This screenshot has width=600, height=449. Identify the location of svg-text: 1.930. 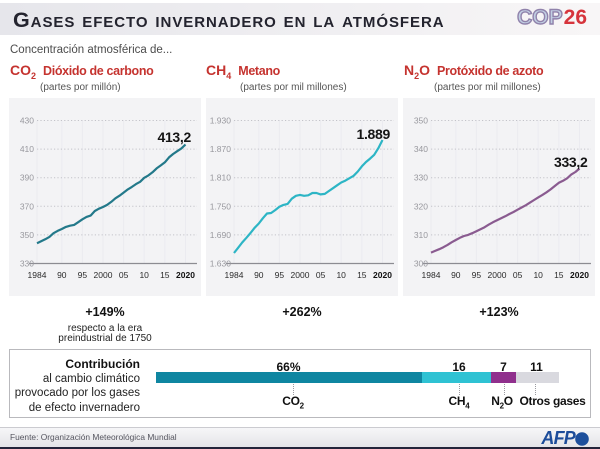
(221, 121).